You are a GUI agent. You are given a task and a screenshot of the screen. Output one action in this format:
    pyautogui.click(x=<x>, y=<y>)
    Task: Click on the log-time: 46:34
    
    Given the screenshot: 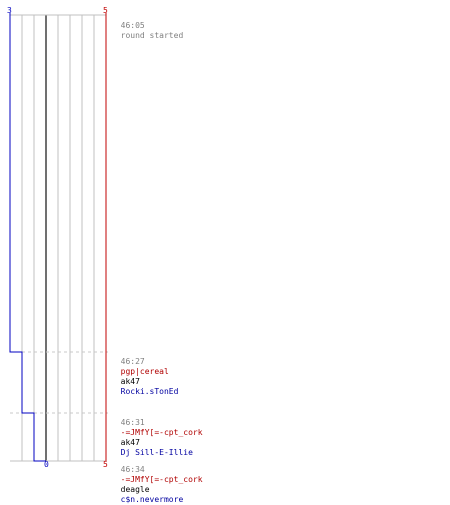 What is the action you would take?
    pyautogui.click(x=132, y=469)
    